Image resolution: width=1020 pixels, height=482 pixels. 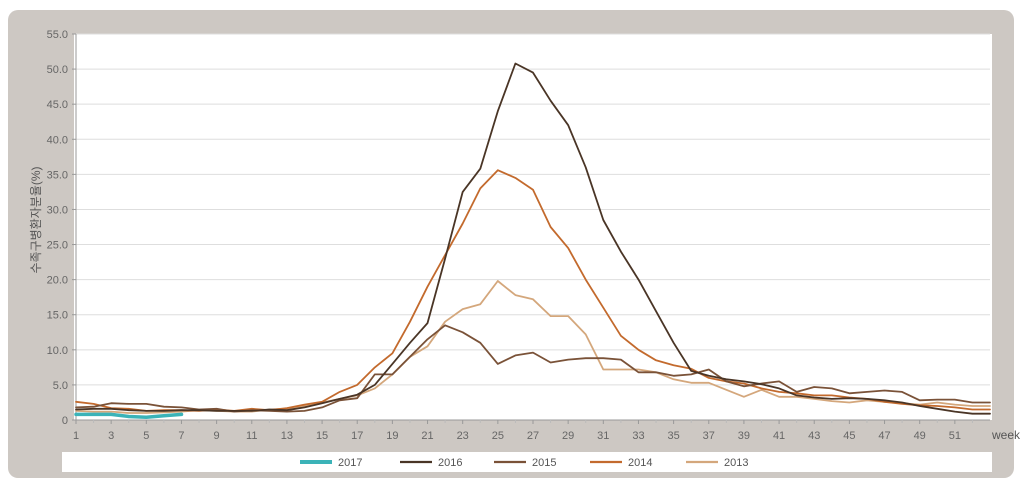 I want to click on x-tick-label: 5, so click(x=146, y=436).